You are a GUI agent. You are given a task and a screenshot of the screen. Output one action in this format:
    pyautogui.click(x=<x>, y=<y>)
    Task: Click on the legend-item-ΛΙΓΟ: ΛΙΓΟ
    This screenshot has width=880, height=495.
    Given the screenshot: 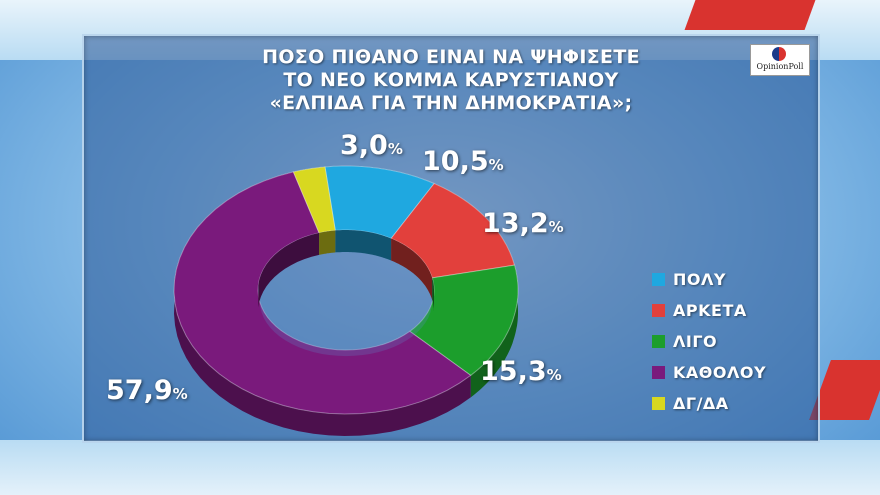 What is the action you would take?
    pyautogui.click(x=709, y=341)
    